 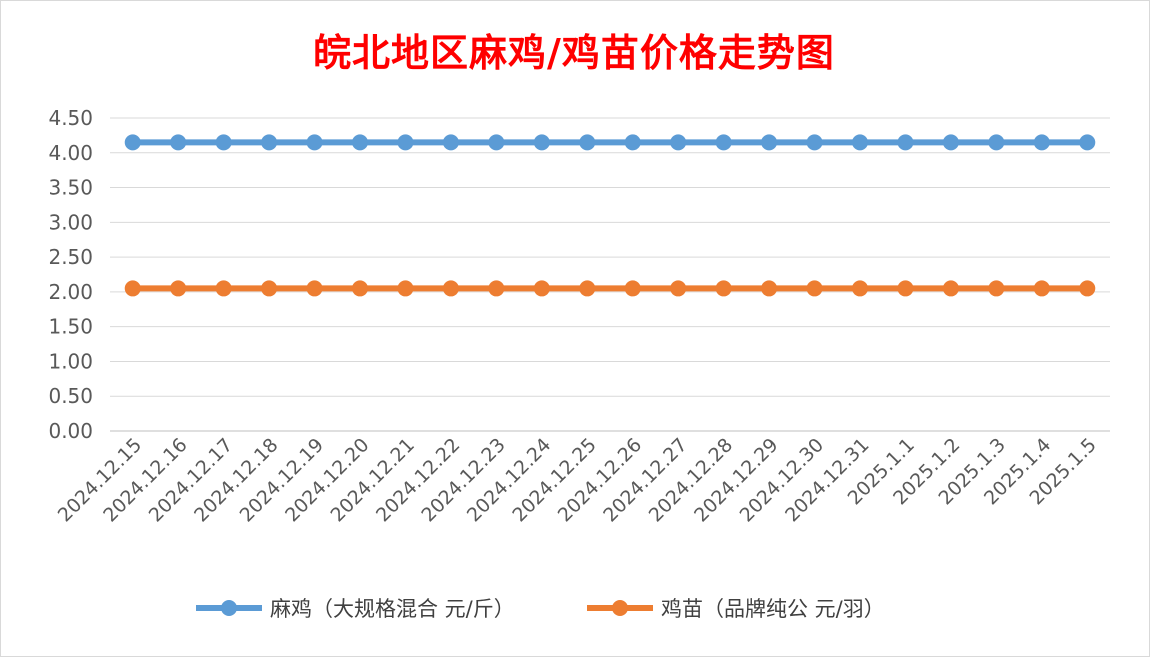 I want to click on legend-label: 鸡苗（品牌纯公 元/羽）, so click(x=773, y=609).